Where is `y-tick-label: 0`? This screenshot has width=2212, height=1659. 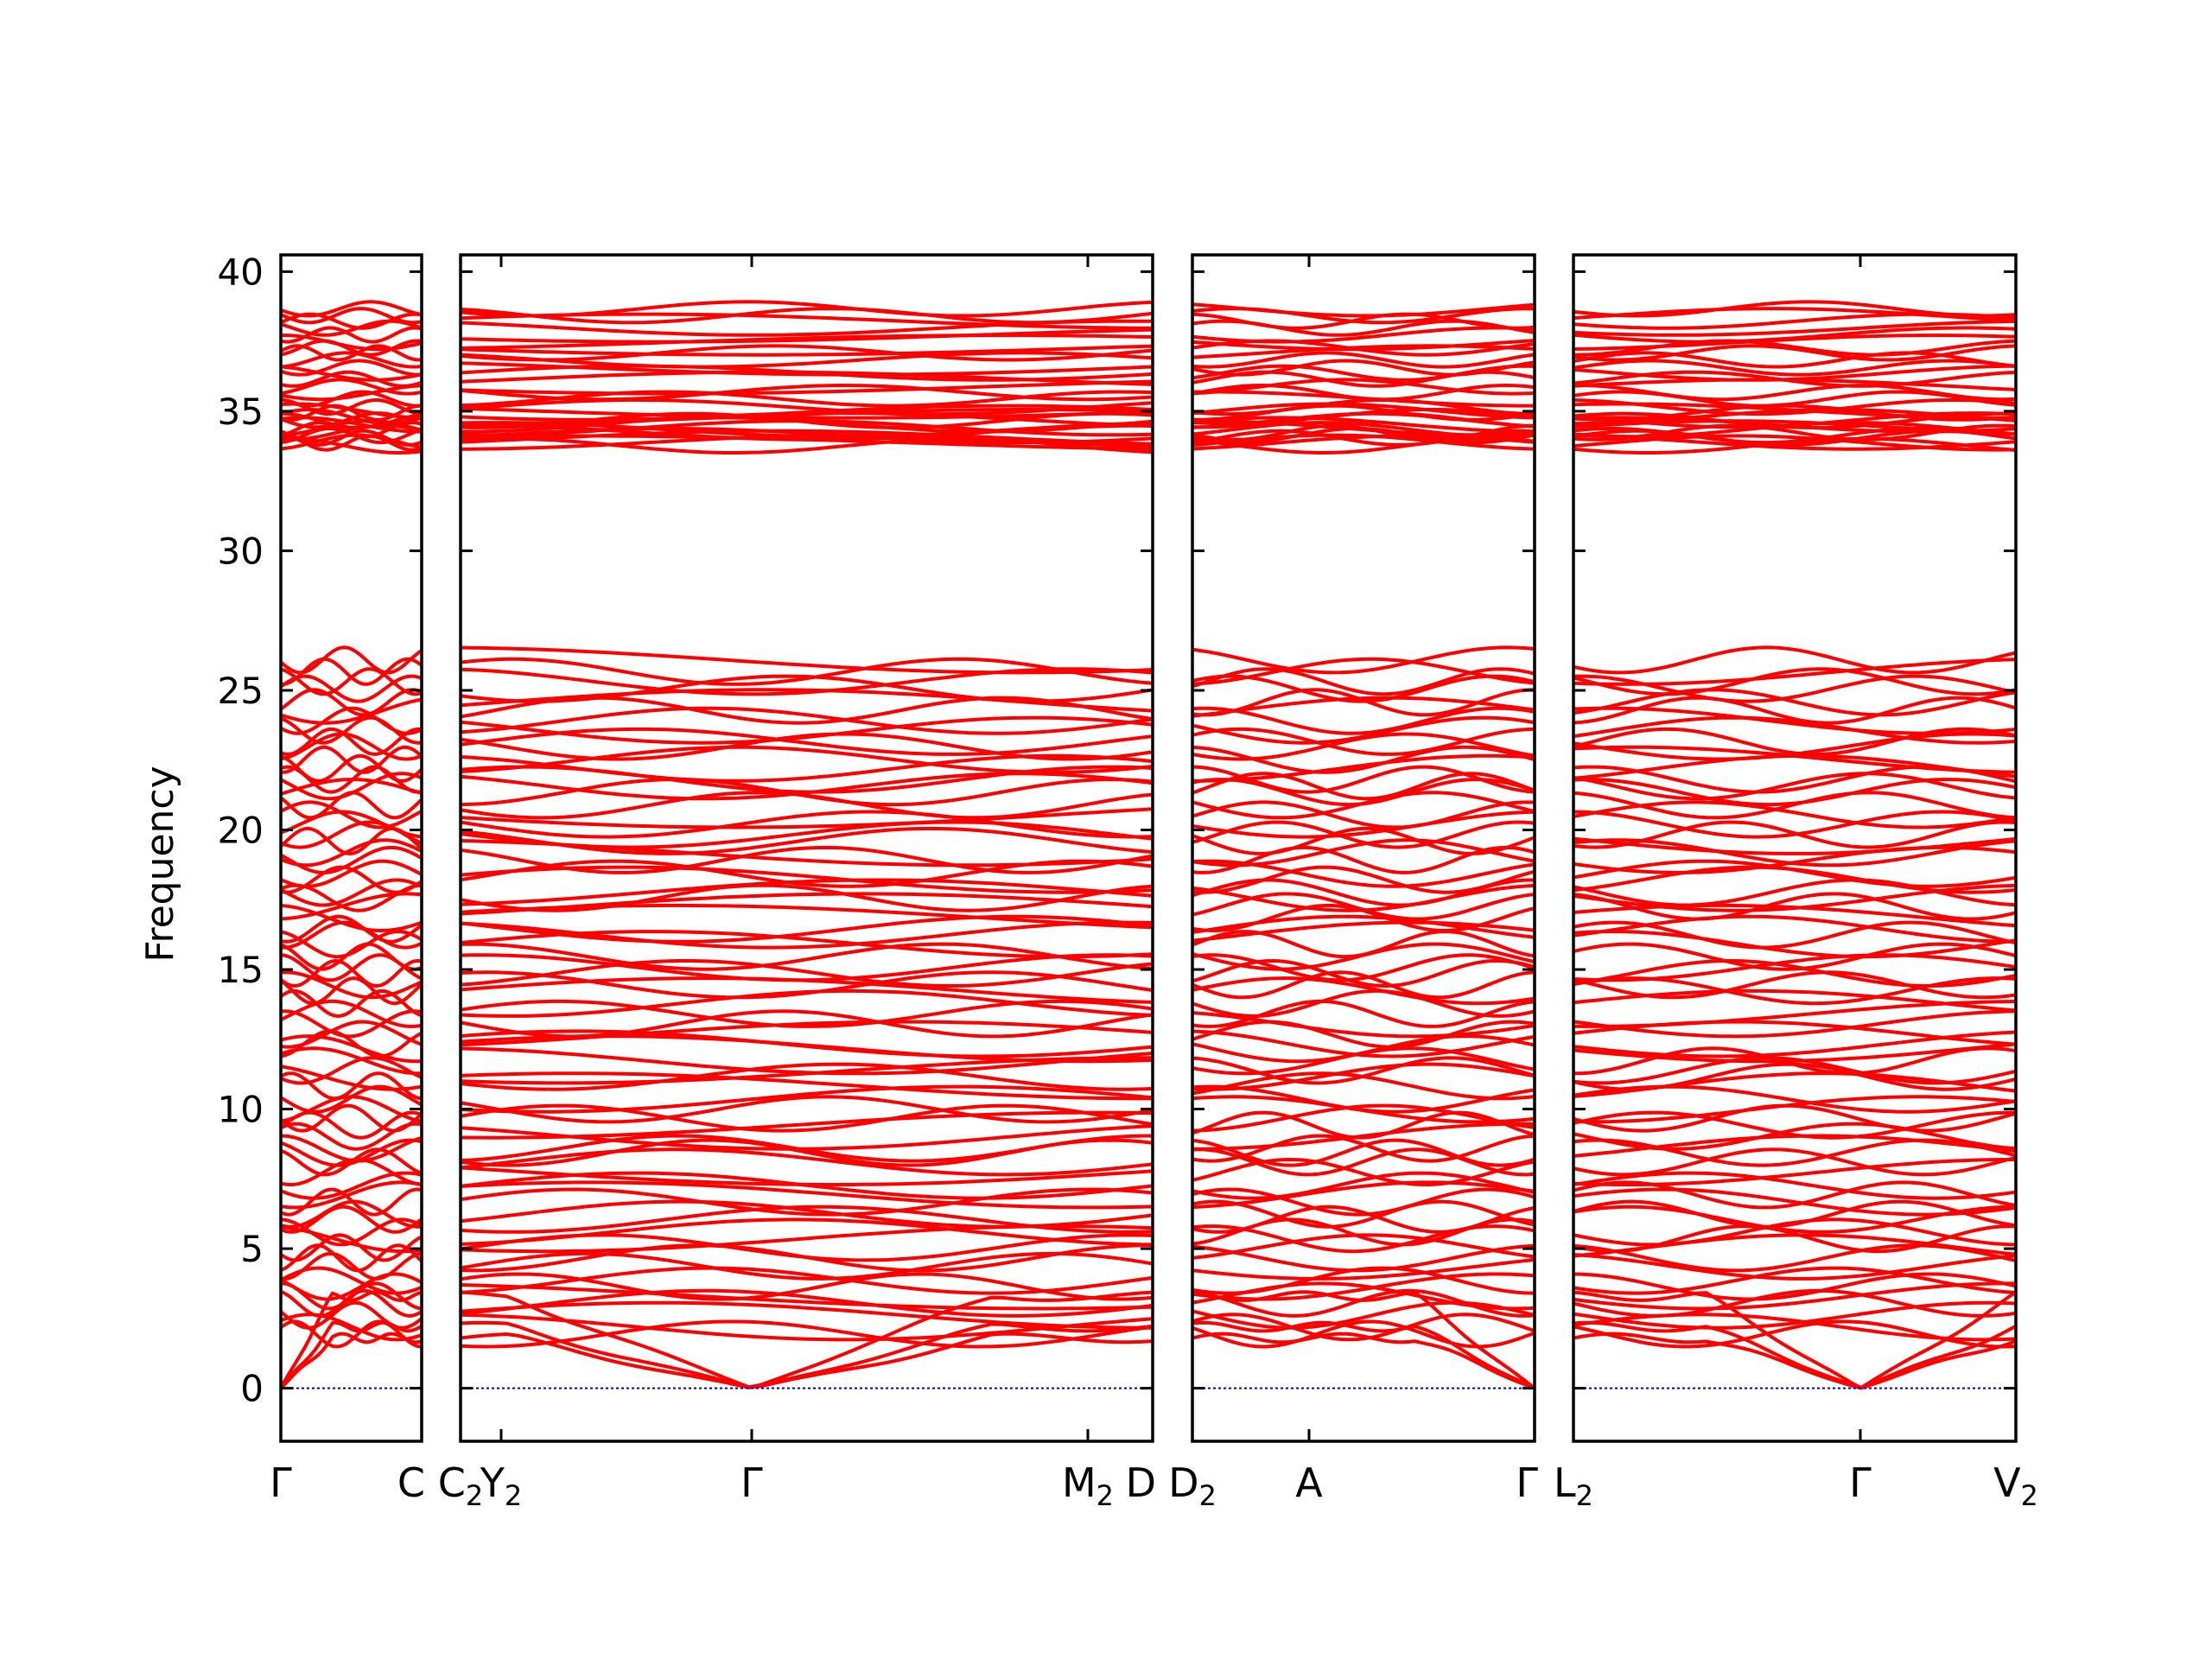 y-tick-label: 0 is located at coordinates (252, 1389).